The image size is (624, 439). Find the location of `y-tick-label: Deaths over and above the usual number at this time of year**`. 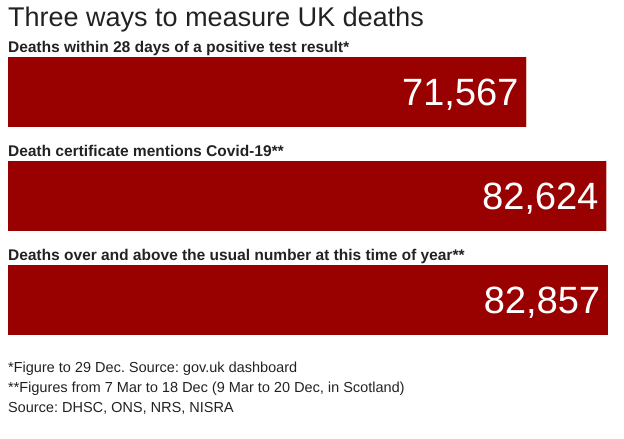

y-tick-label: Deaths over and above the usual number at this time of year** is located at coordinates (237, 255).